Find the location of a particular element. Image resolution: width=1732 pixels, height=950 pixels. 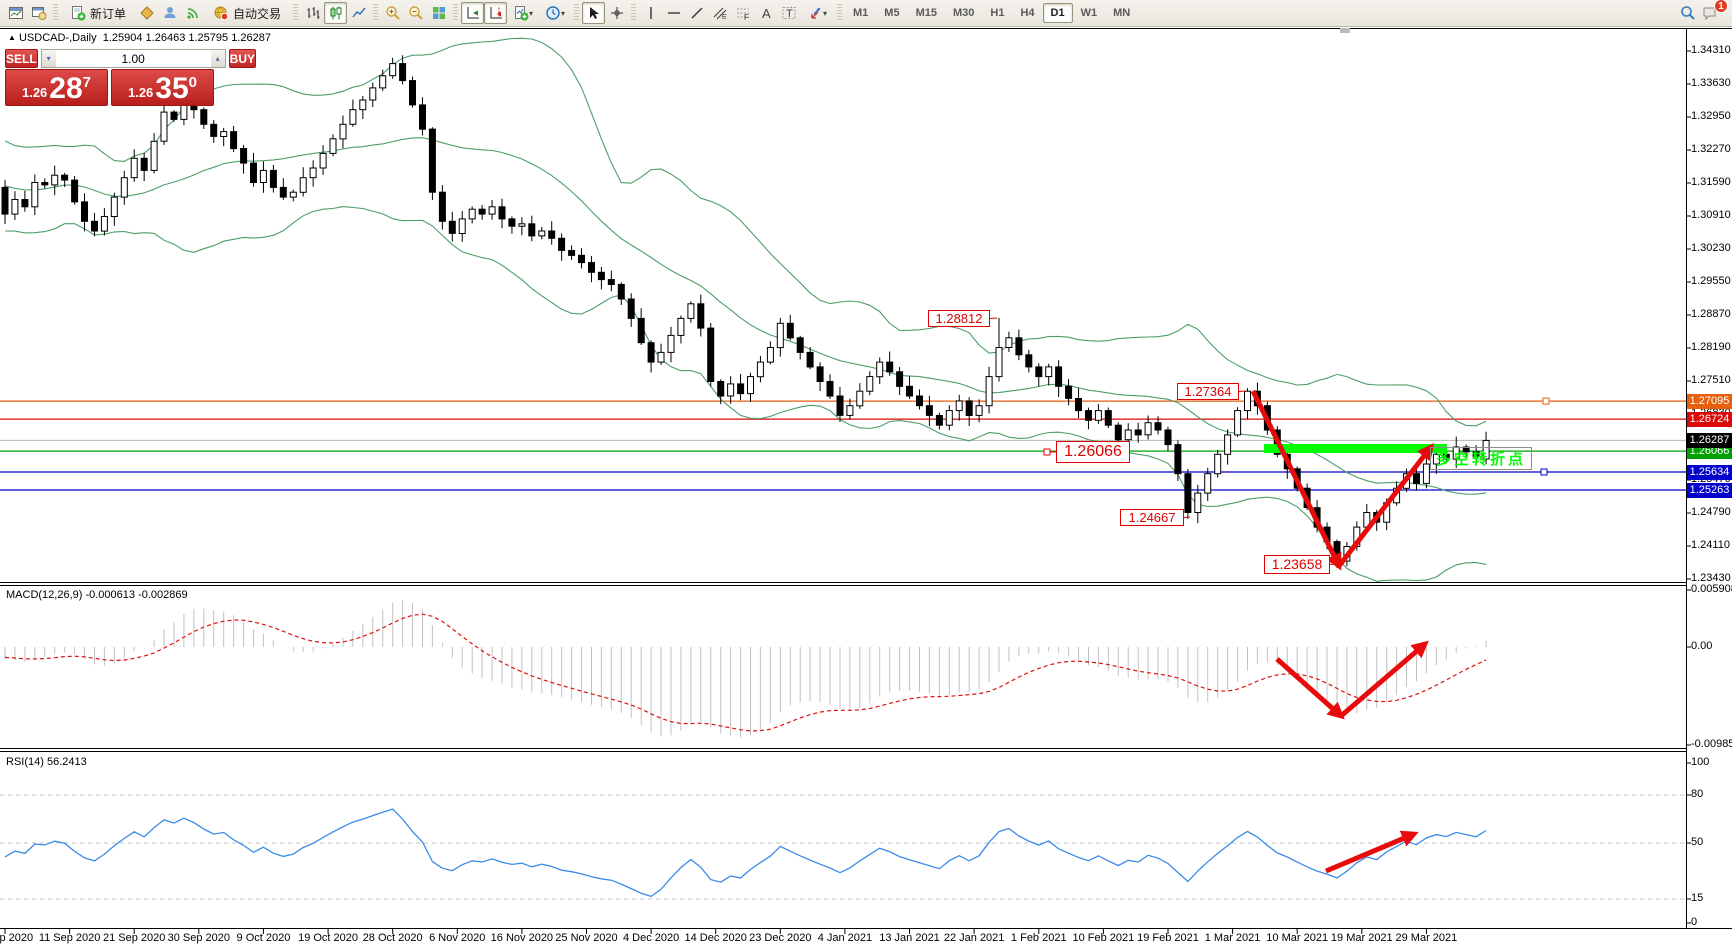

time-axis-label: 13 Jan 2021 is located at coordinates (909, 938).